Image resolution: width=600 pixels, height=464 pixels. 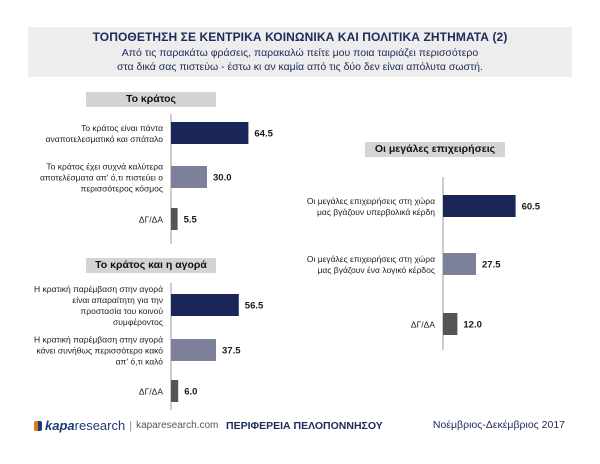 I want to click on header-panel, so click(x=300, y=52).